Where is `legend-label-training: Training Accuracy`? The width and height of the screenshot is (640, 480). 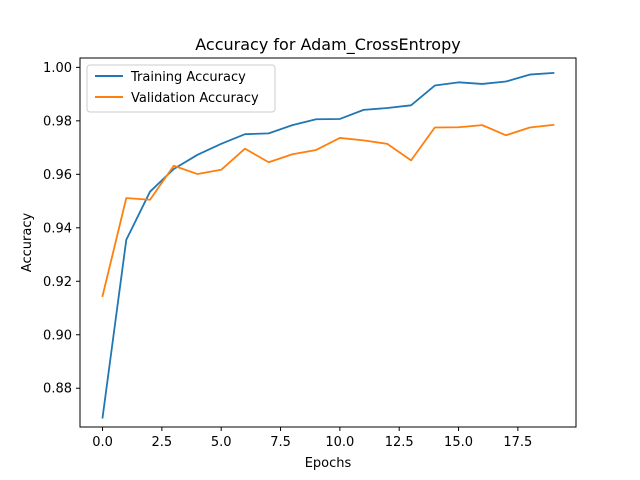 legend-label-training: Training Accuracy is located at coordinates (188, 77).